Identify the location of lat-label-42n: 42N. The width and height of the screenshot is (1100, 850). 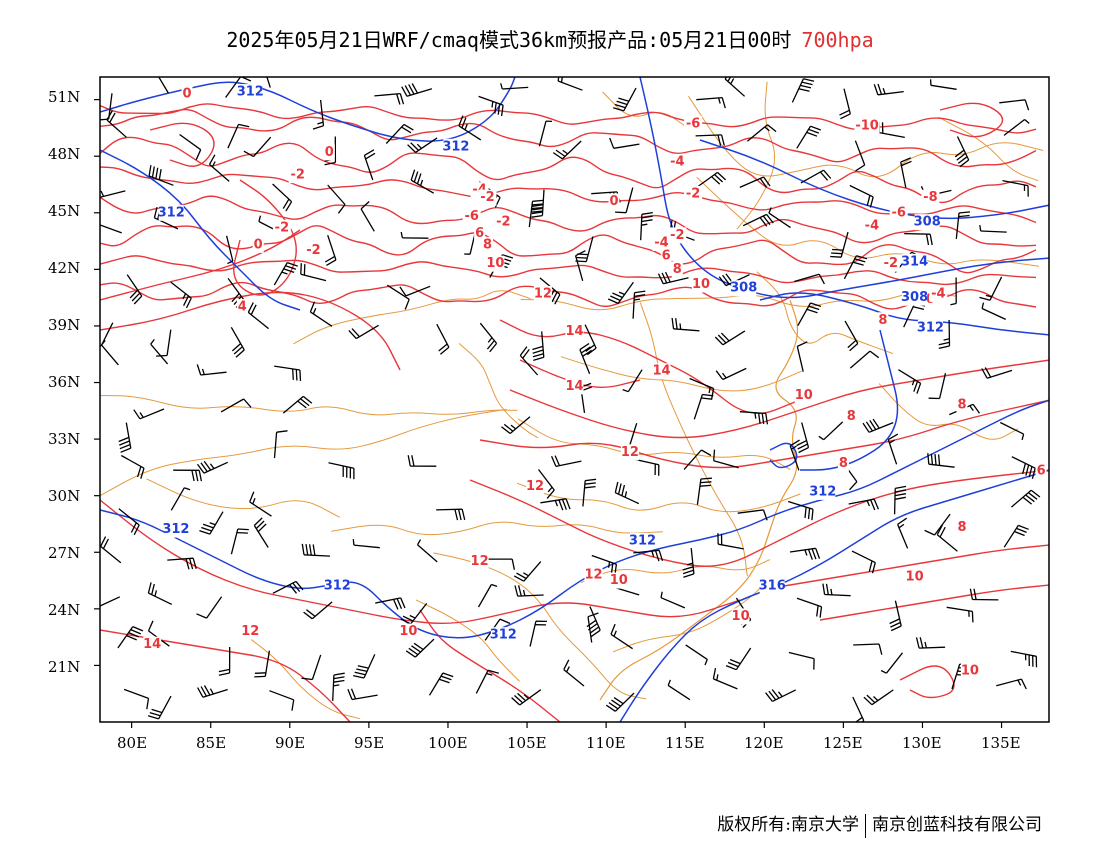
(64, 268).